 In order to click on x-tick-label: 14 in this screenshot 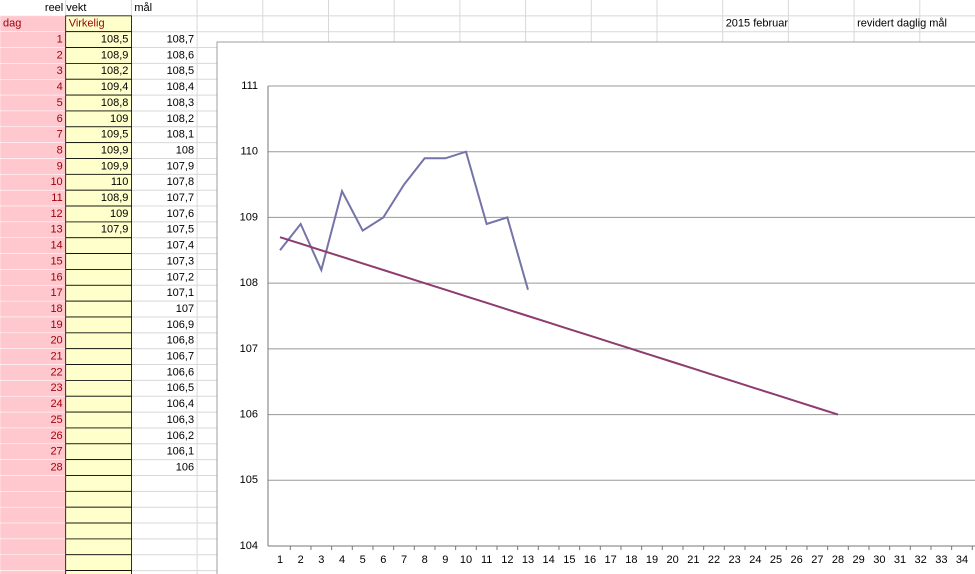, I will do `click(549, 560)`.